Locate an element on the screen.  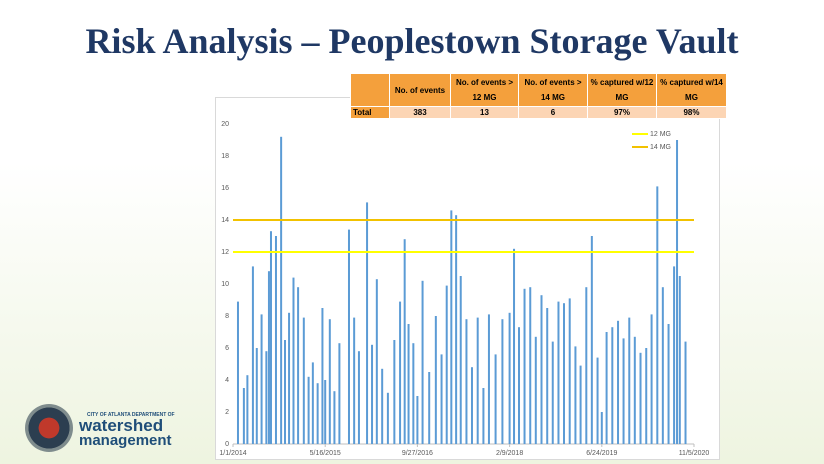
cell: 13 is located at coordinates (484, 112).